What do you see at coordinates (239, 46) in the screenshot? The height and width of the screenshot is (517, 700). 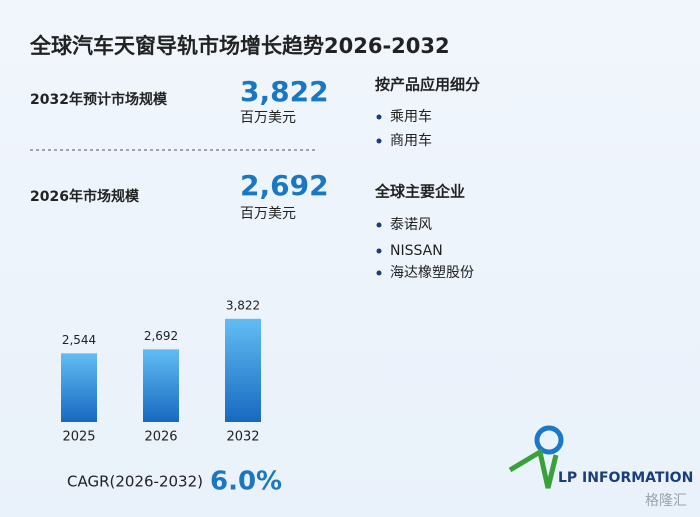 I see `title: 全球汽车天窗导轨市场增长趋势2026-2032` at bounding box center [239, 46].